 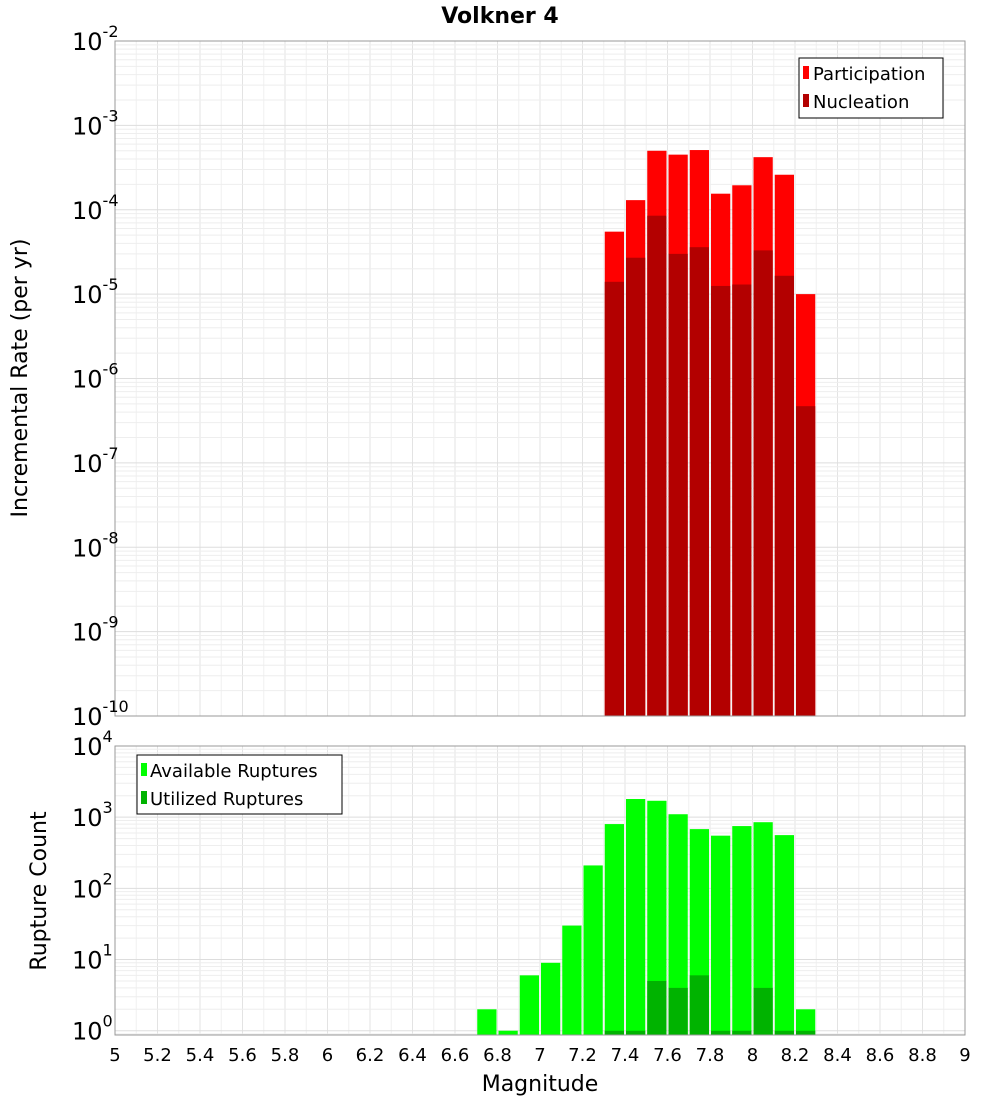 What do you see at coordinates (95, 123) in the screenshot?
I see `top-y-tick-label: 10⁻³` at bounding box center [95, 123].